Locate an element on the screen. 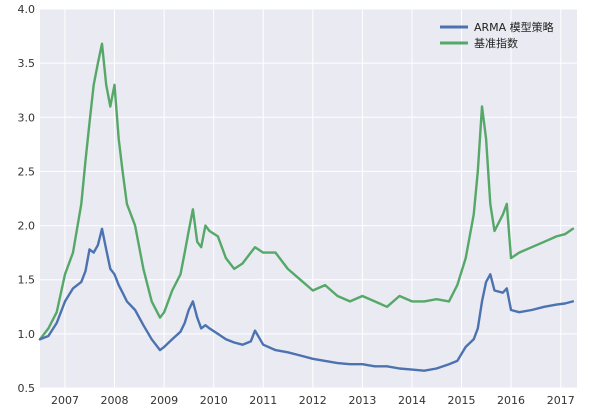  legend-label-1: 基准指数 is located at coordinates (496, 43).